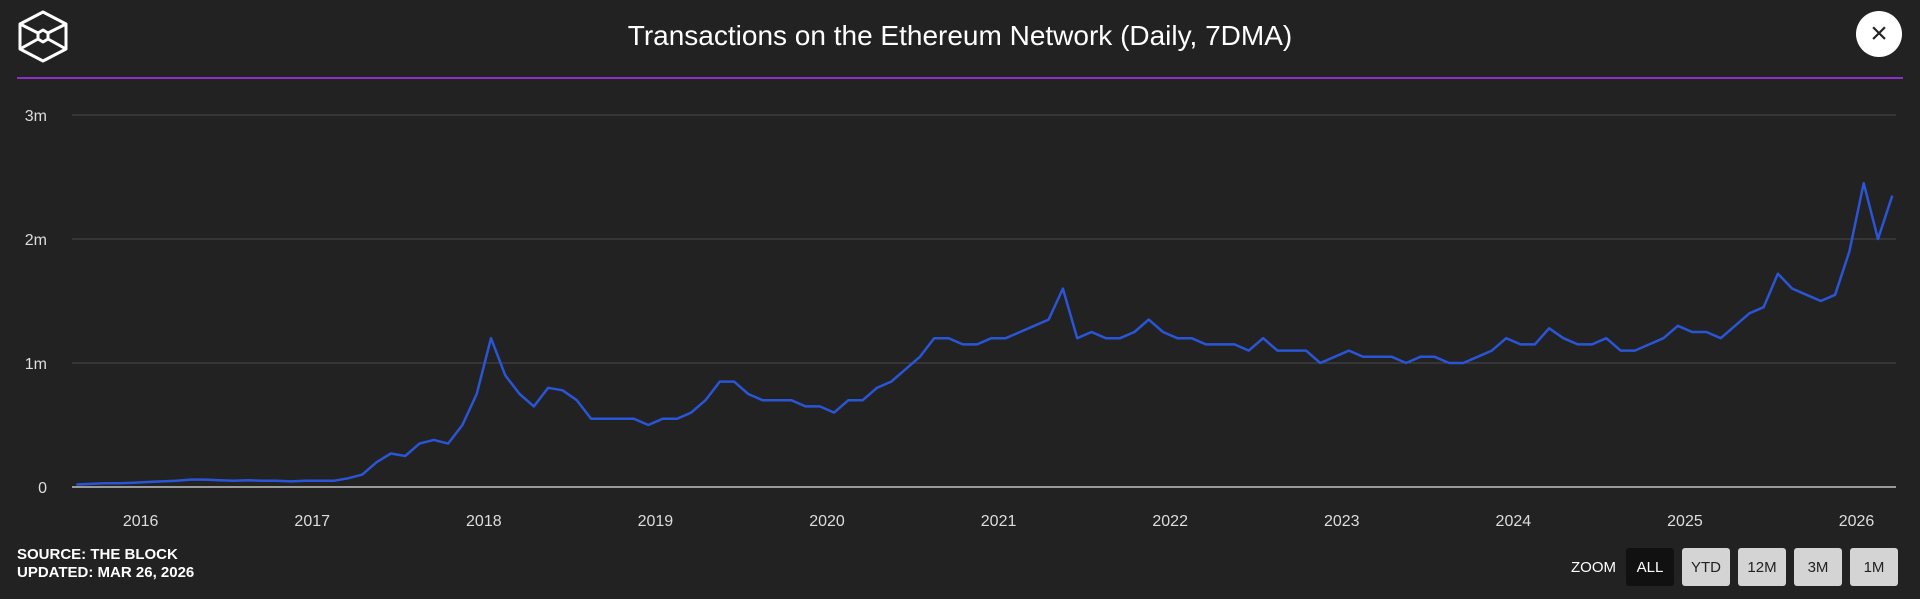  Describe the element at coordinates (43, 36) in the screenshot. I see `the-block-logo` at that location.